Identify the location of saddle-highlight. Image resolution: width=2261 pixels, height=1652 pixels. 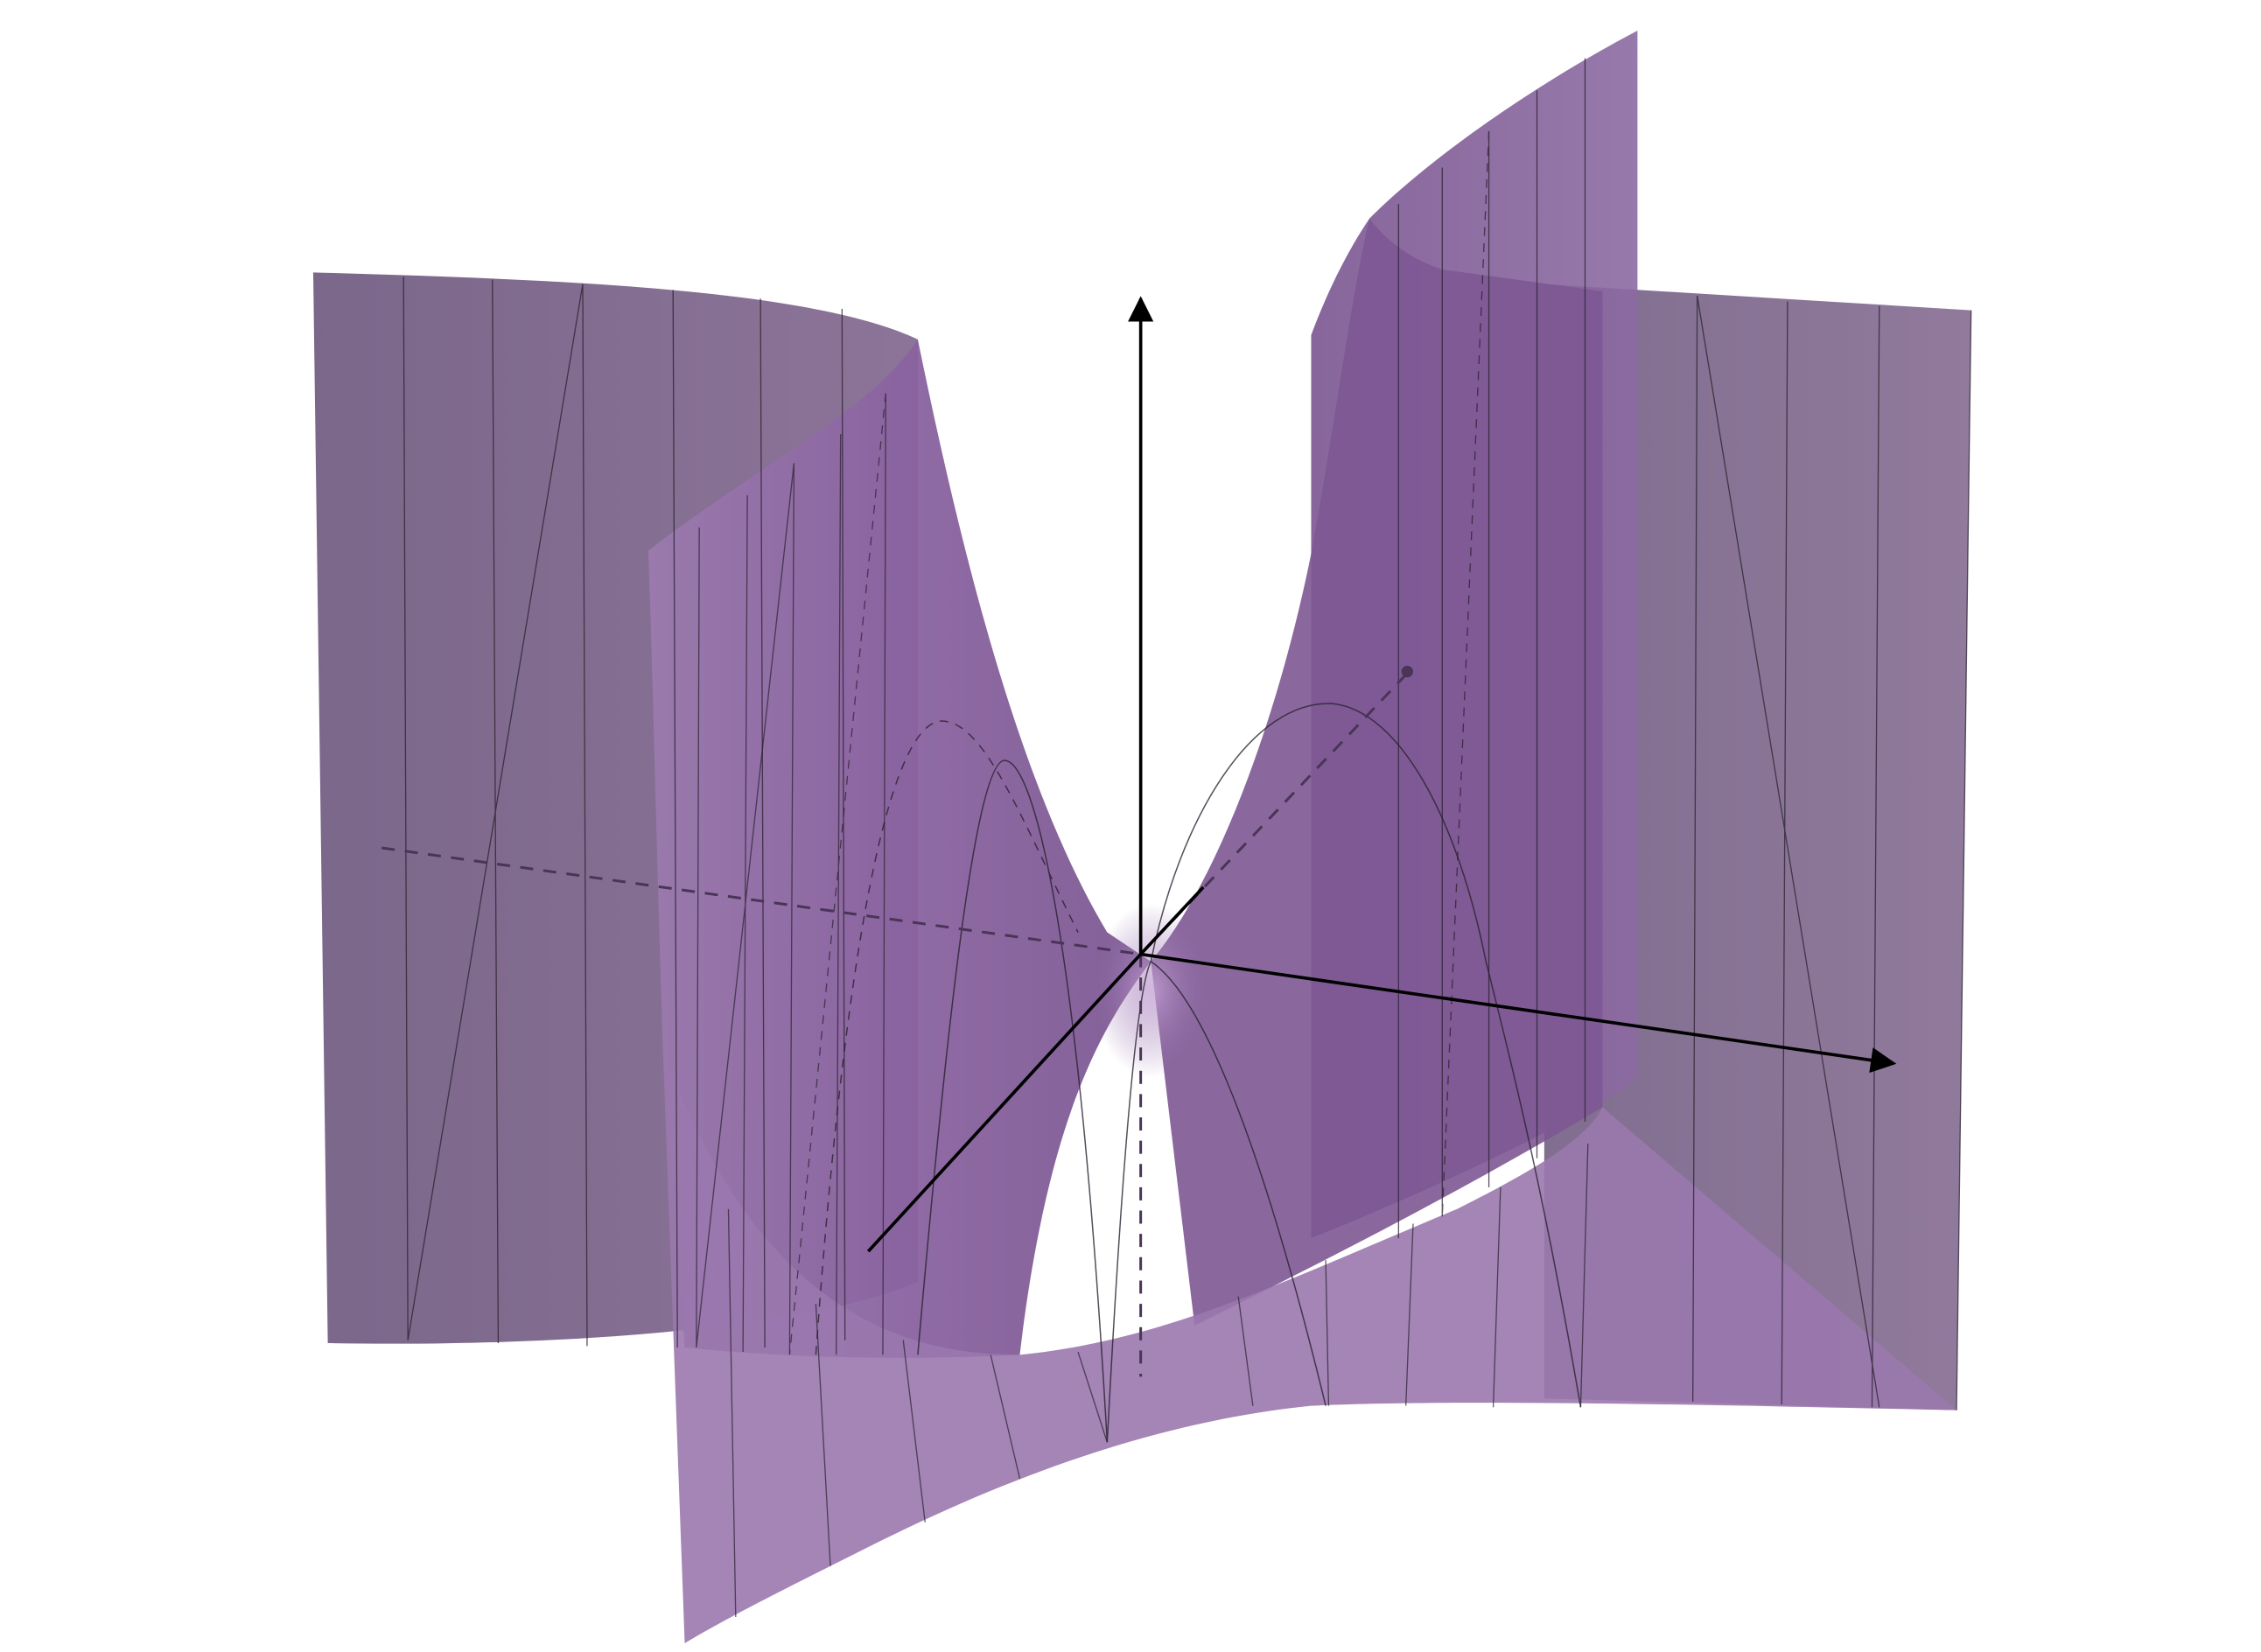
(1150, 991).